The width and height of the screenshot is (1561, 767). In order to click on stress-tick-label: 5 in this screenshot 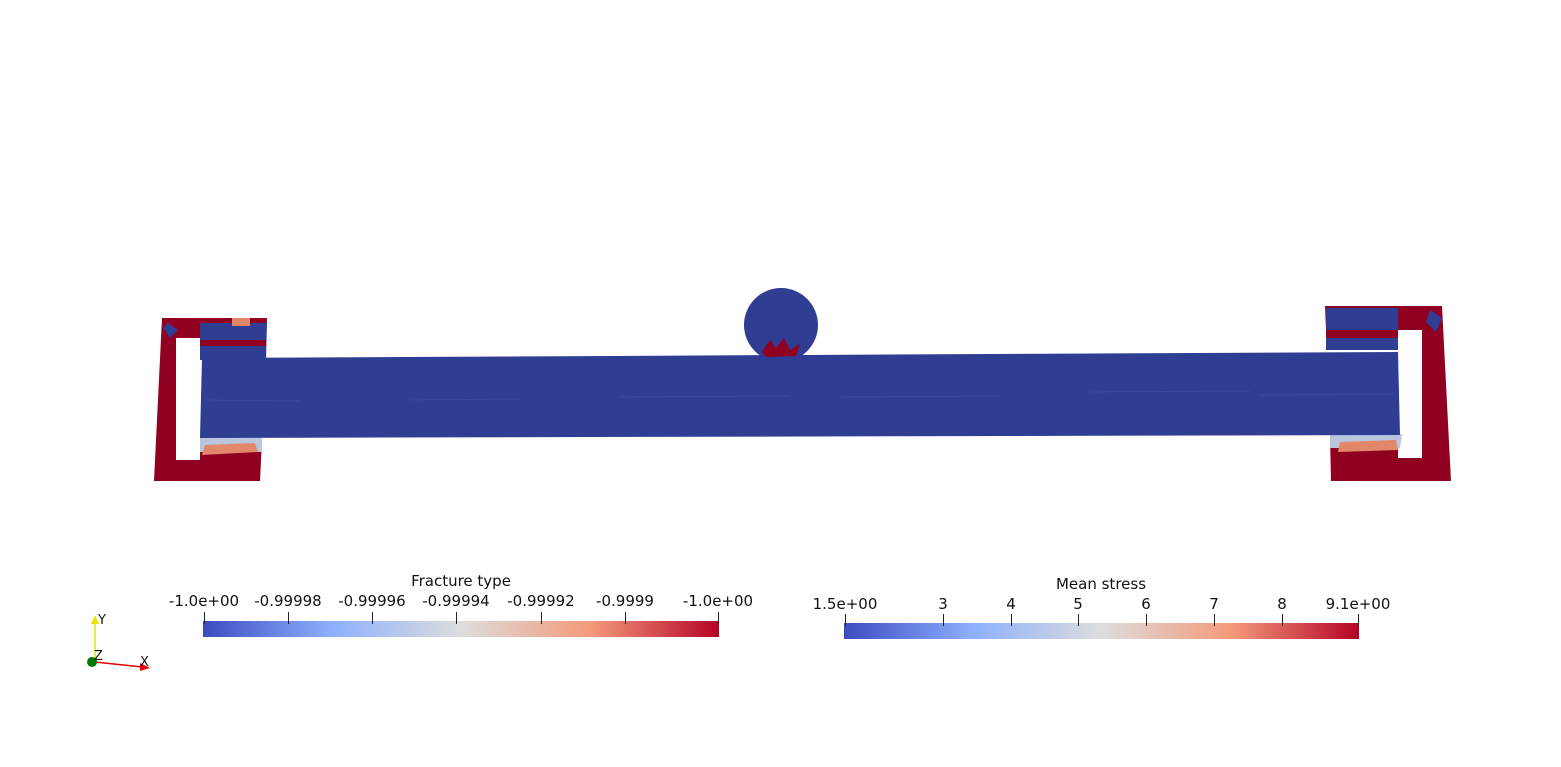, I will do `click(1078, 604)`.